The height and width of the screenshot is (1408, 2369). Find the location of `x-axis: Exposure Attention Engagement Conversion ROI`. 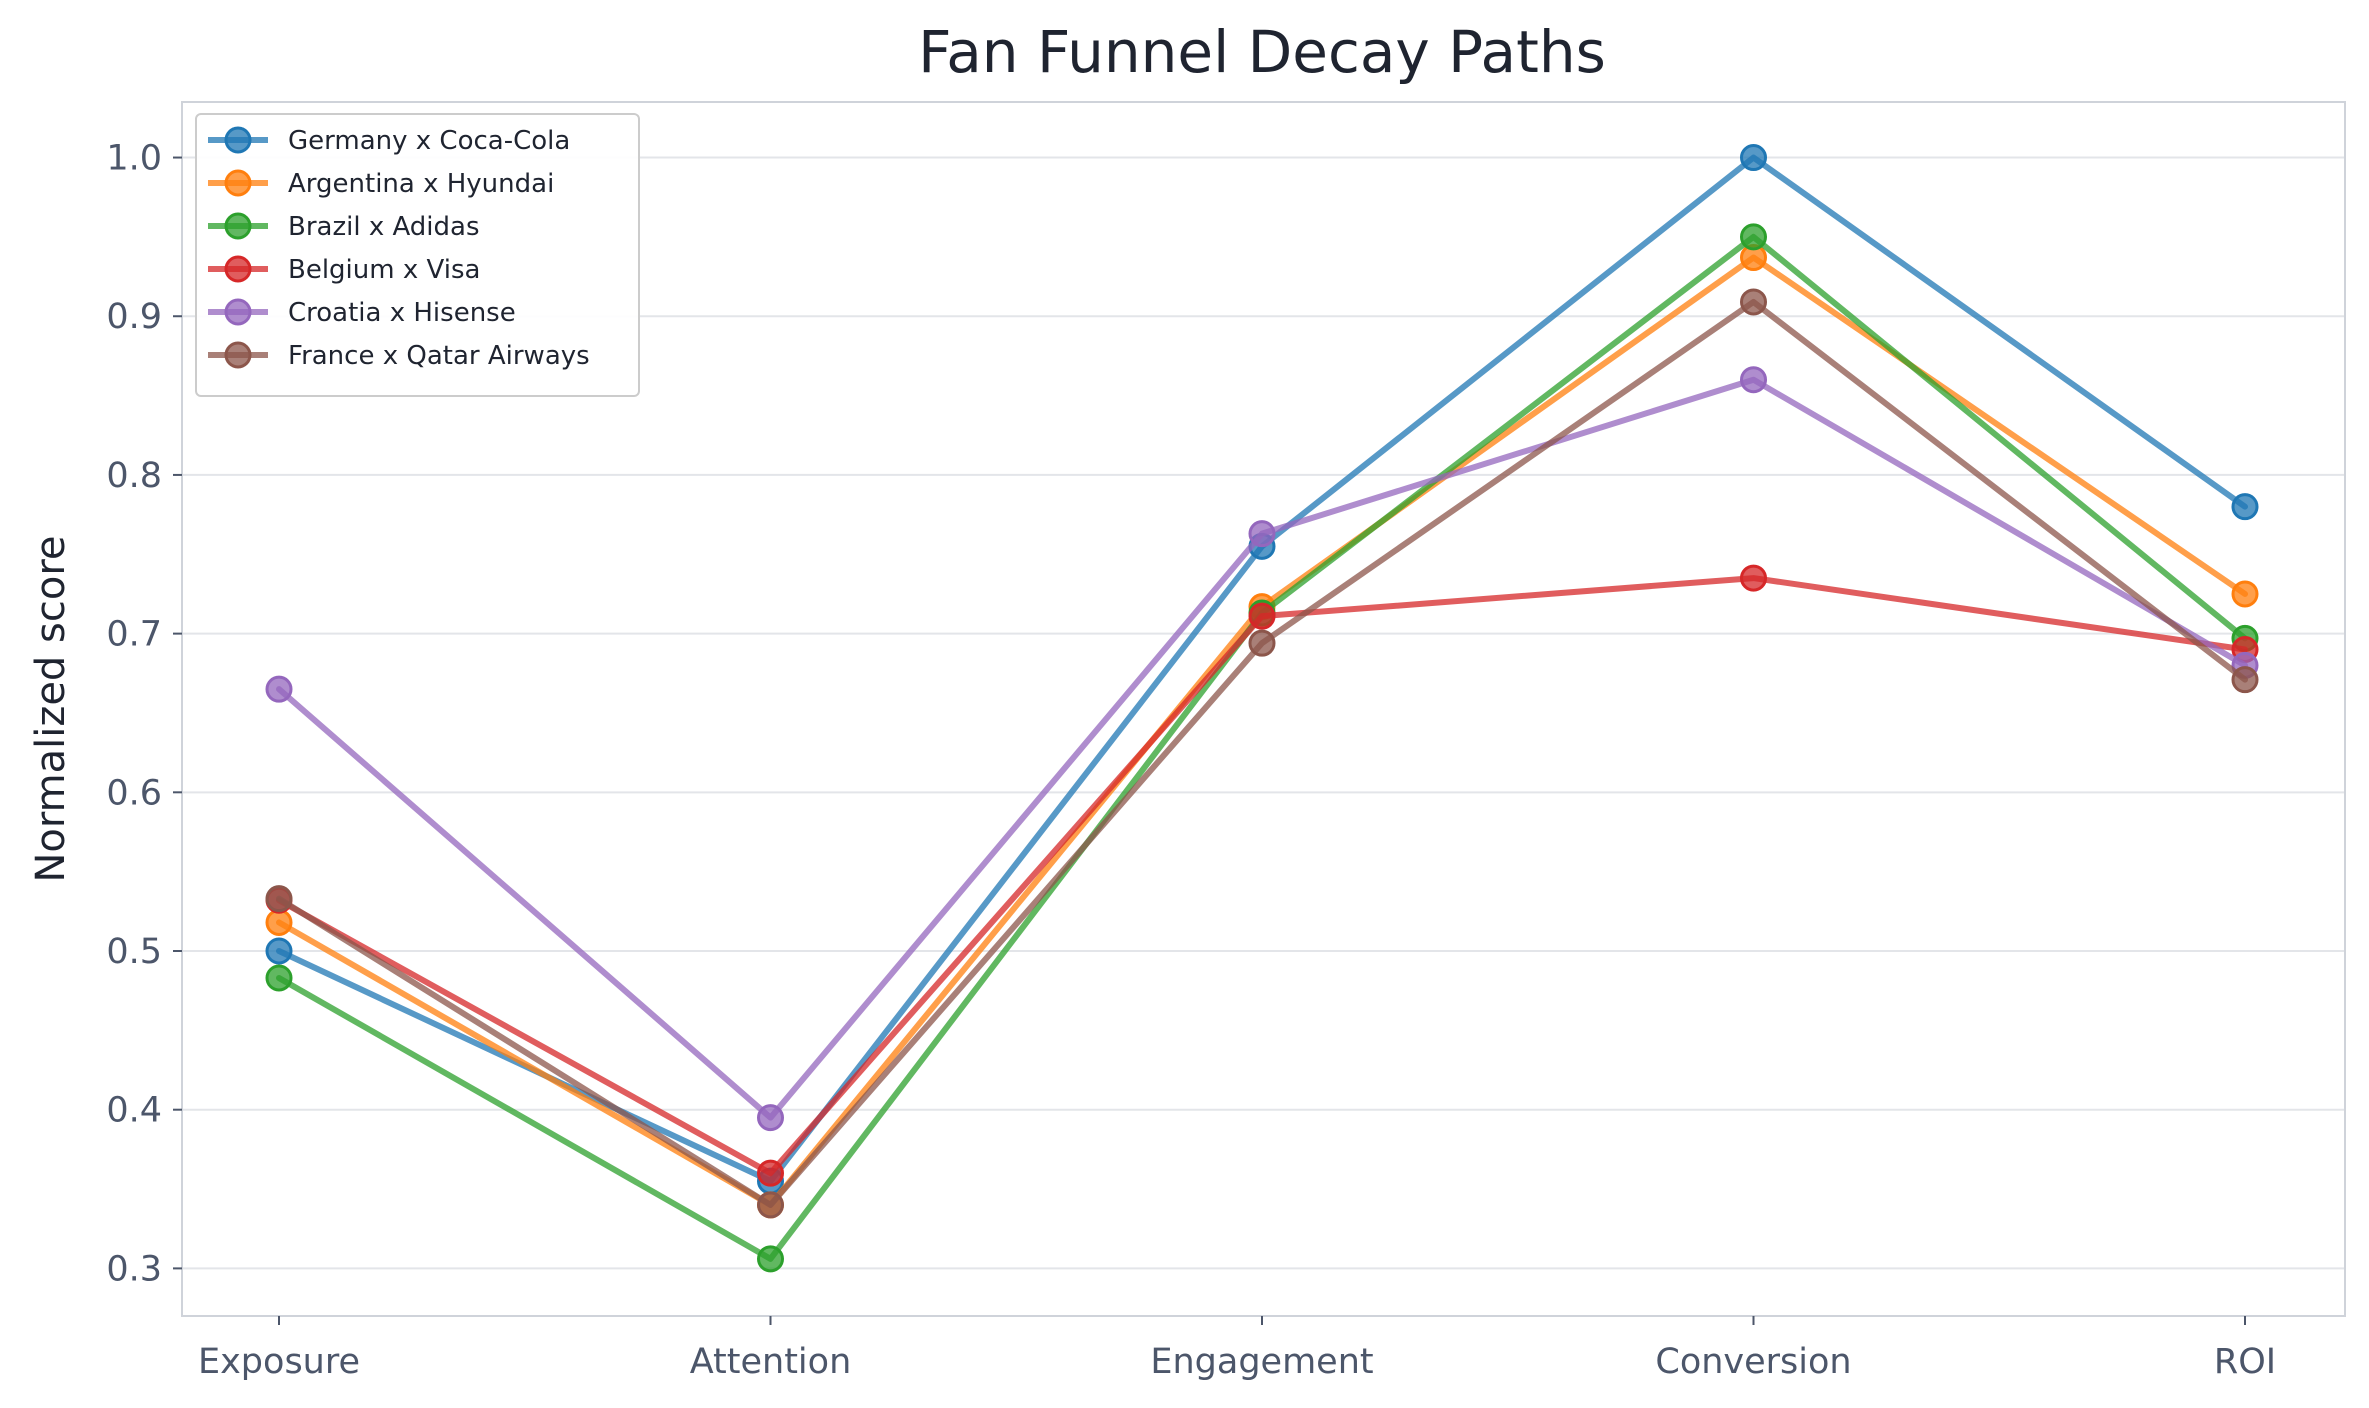

x-axis: Exposure Attention Engagement Conversion ROI is located at coordinates (1237, 1349).